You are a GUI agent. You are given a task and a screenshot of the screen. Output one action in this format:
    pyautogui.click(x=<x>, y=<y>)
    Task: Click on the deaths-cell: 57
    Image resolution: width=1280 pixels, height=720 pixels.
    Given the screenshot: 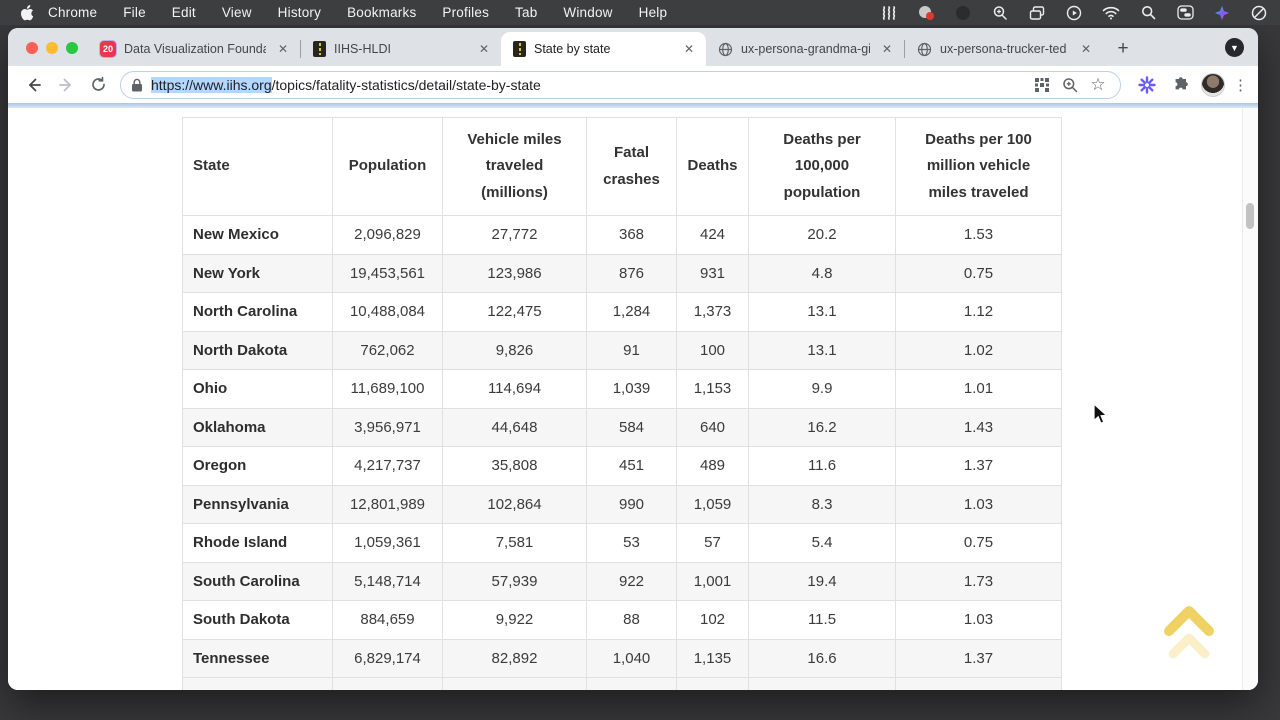 What is the action you would take?
    pyautogui.click(x=712, y=543)
    